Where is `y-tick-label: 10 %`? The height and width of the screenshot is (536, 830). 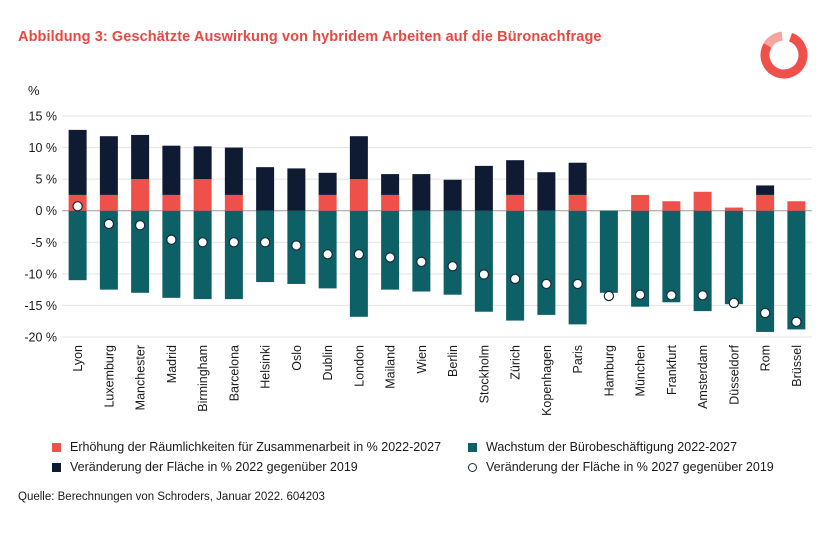 y-tick-label: 10 % is located at coordinates (43, 148).